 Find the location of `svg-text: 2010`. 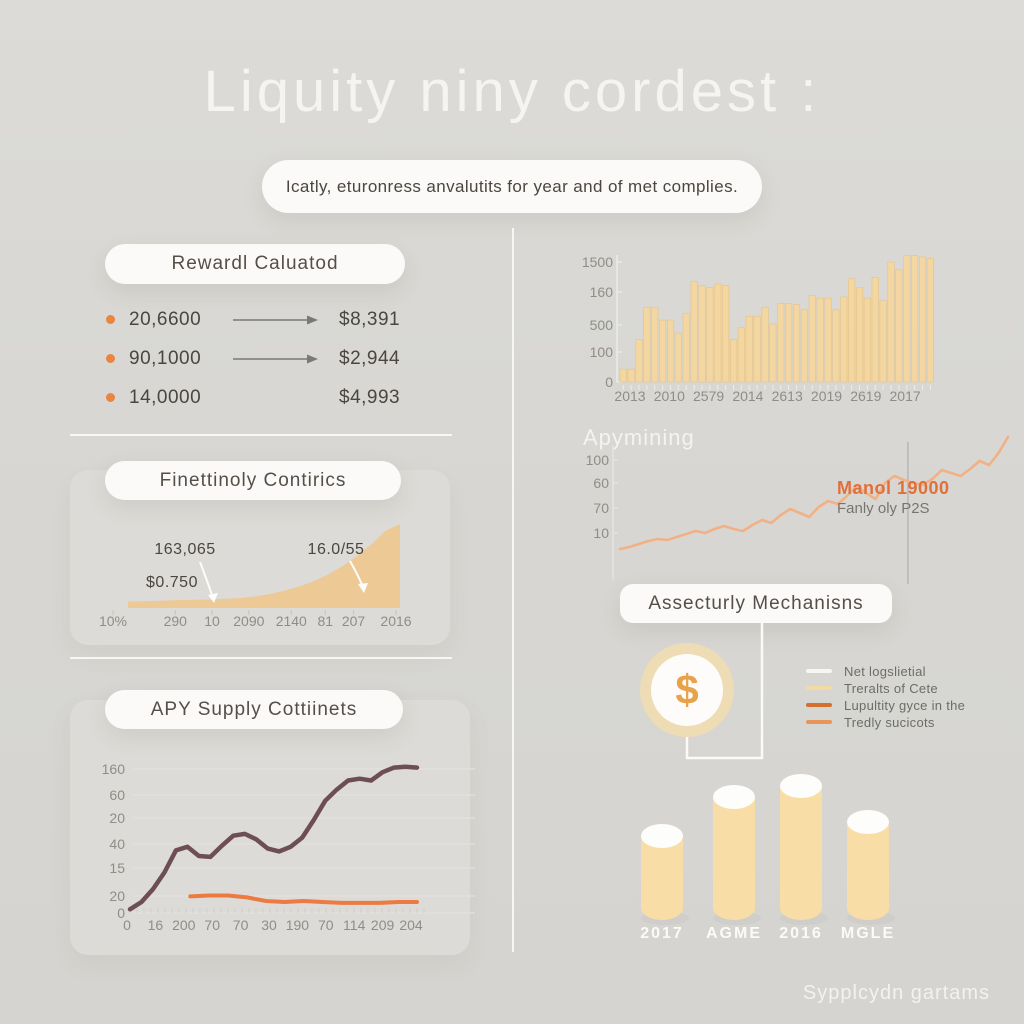

svg-text: 2010 is located at coordinates (669, 396).